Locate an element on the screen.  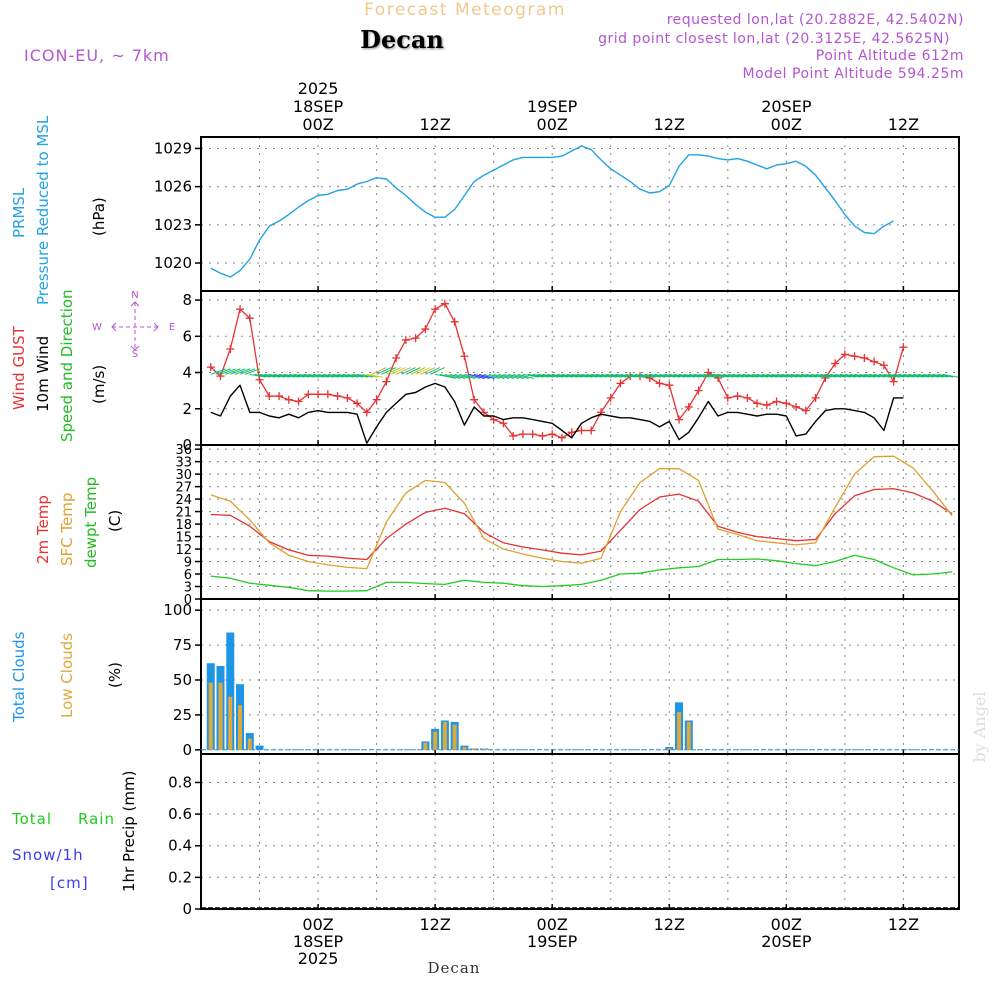
requested-coords: requested lon,lat (20.2882E, 42.5402N) is located at coordinates (815, 20).